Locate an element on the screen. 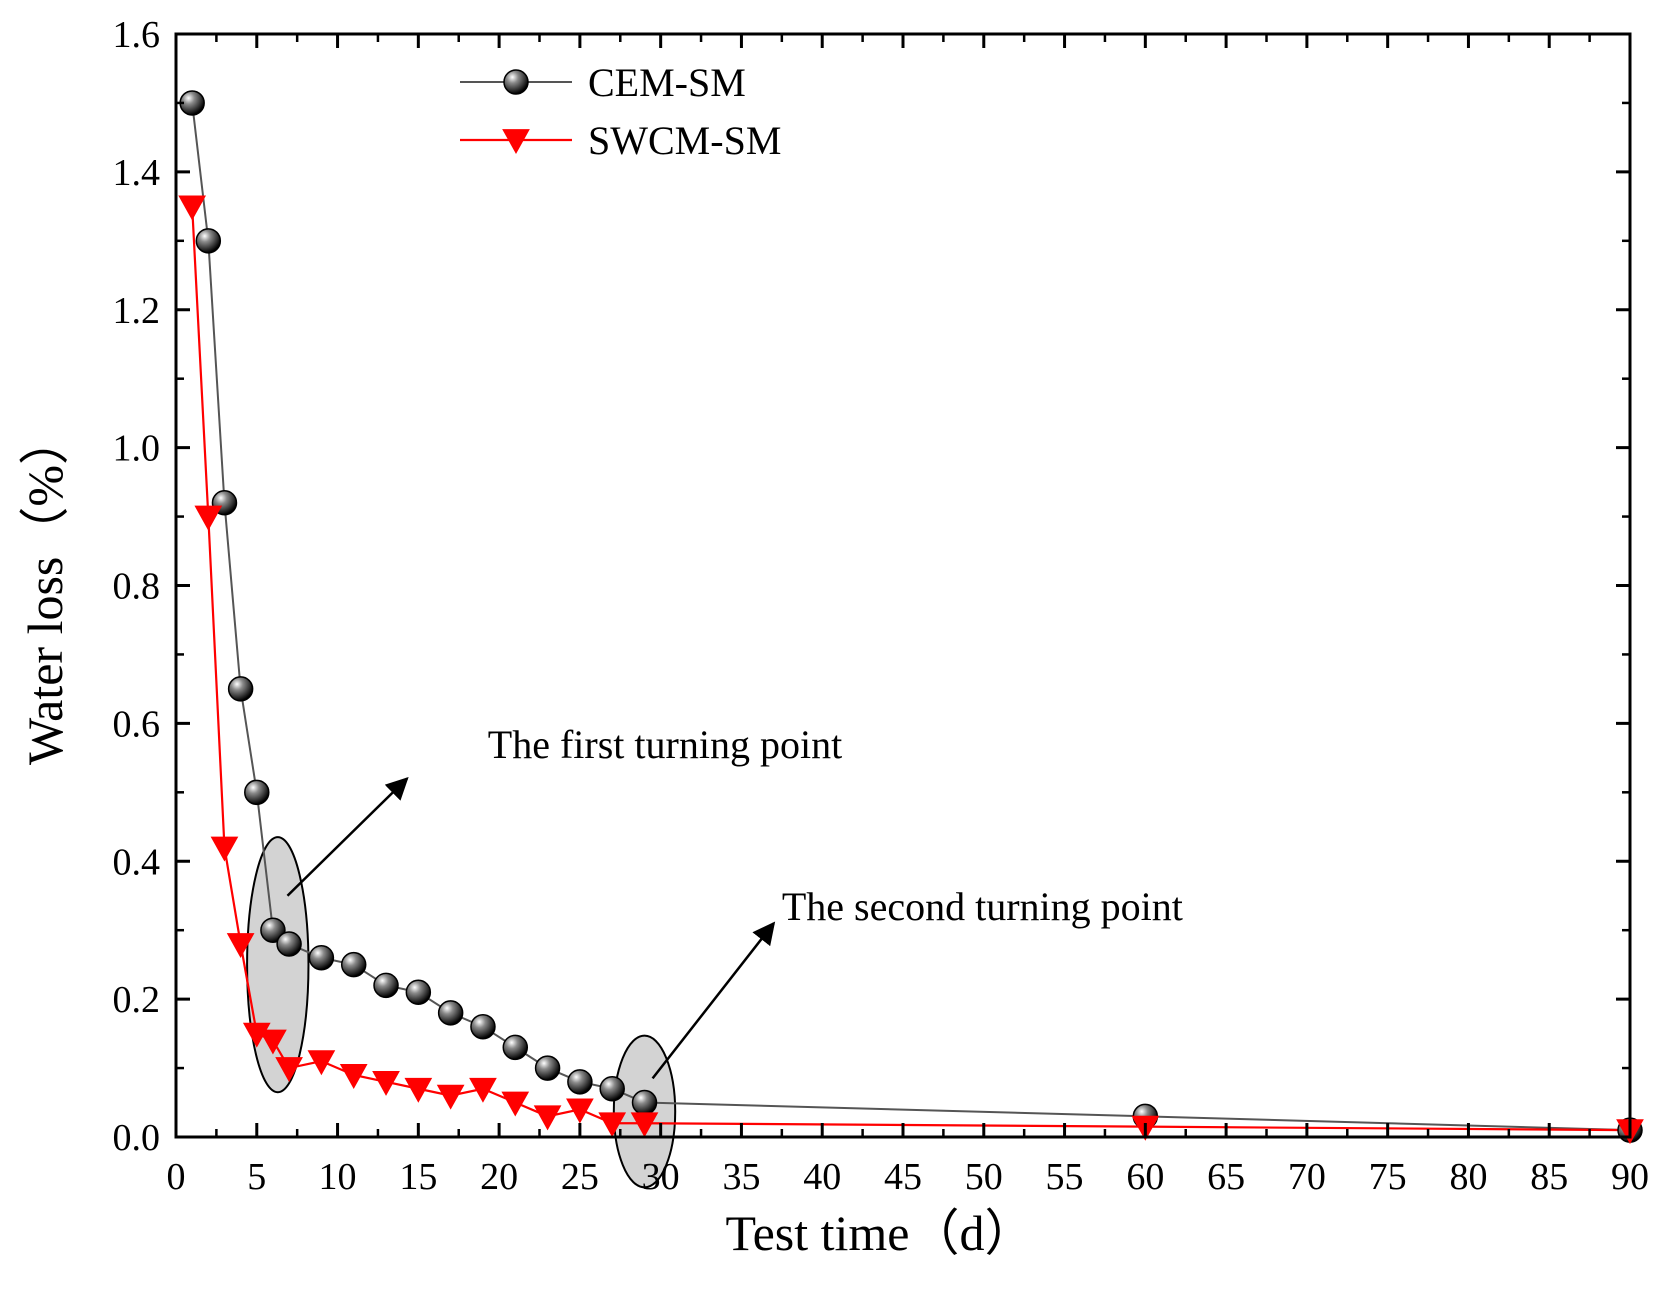  annotation-layer is located at coordinates (511, 982).